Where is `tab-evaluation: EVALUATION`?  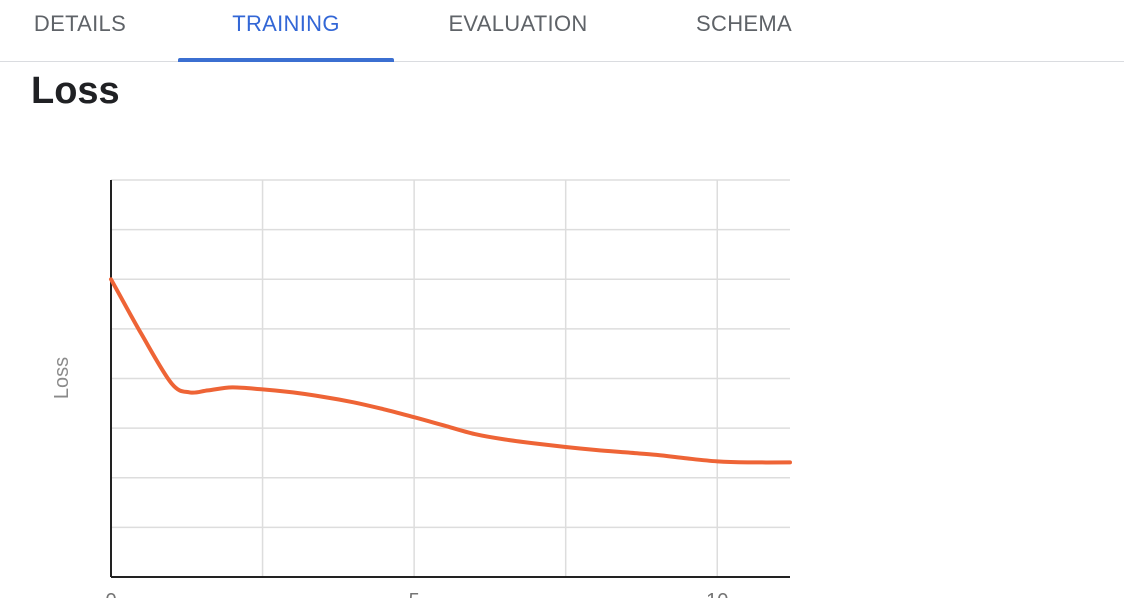
tab-evaluation: EVALUATION is located at coordinates (518, 31).